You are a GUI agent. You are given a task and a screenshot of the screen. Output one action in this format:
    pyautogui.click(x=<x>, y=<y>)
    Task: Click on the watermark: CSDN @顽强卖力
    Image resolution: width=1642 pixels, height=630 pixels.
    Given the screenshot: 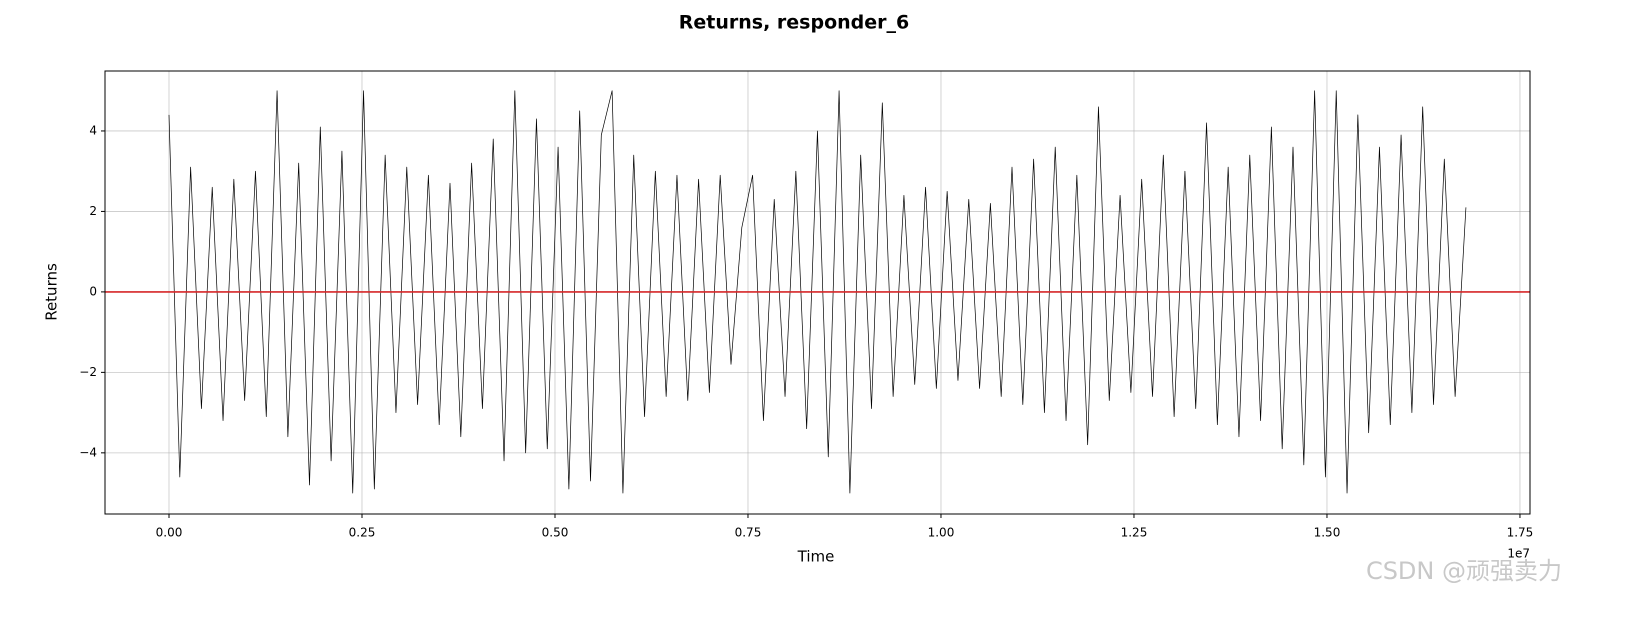 What is the action you would take?
    pyautogui.click(x=1464, y=571)
    